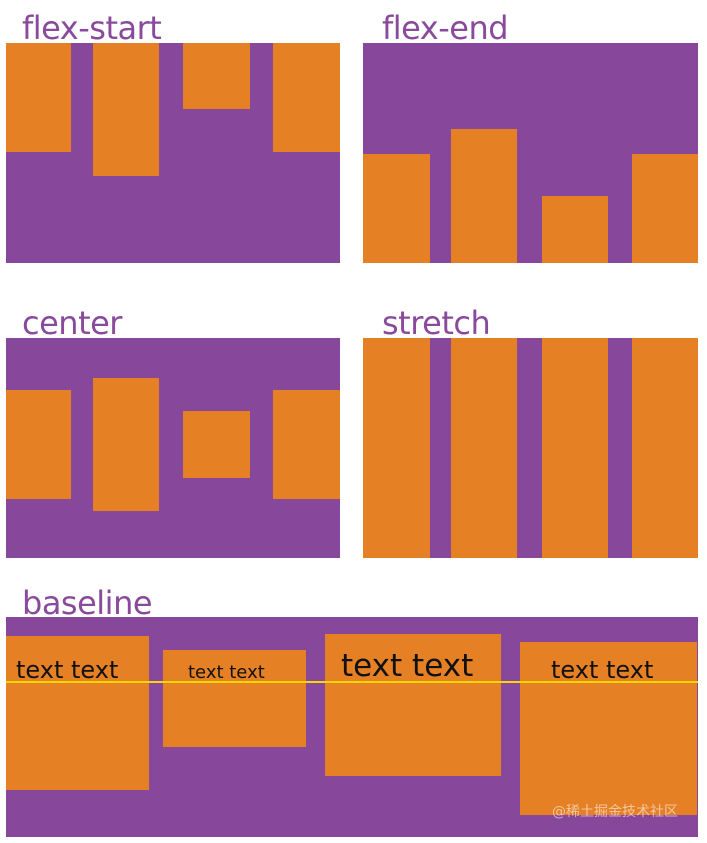 This screenshot has height=843, width=707. Describe the element at coordinates (173, 448) in the screenshot. I see `panel-center` at that location.